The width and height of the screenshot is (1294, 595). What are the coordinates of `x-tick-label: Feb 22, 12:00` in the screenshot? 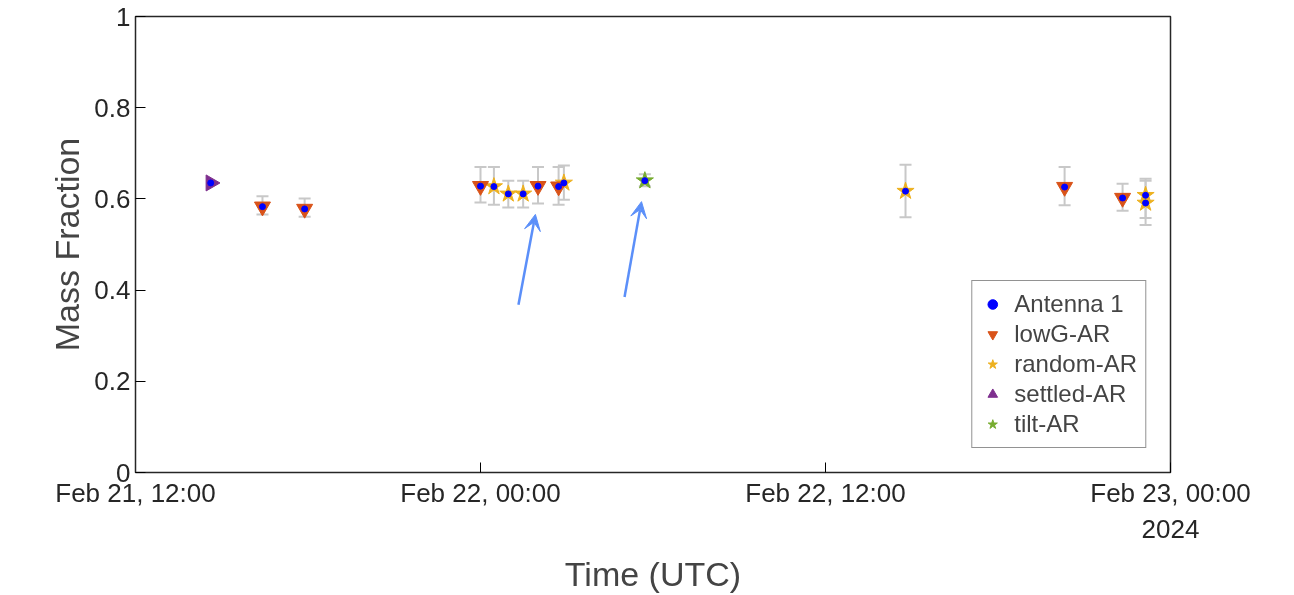 It's located at (825, 492).